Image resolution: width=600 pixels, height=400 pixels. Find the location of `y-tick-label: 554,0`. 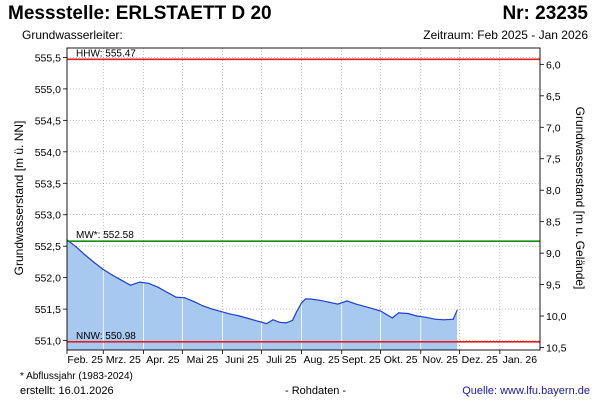

y-tick-label: 554,0 is located at coordinates (48, 153).